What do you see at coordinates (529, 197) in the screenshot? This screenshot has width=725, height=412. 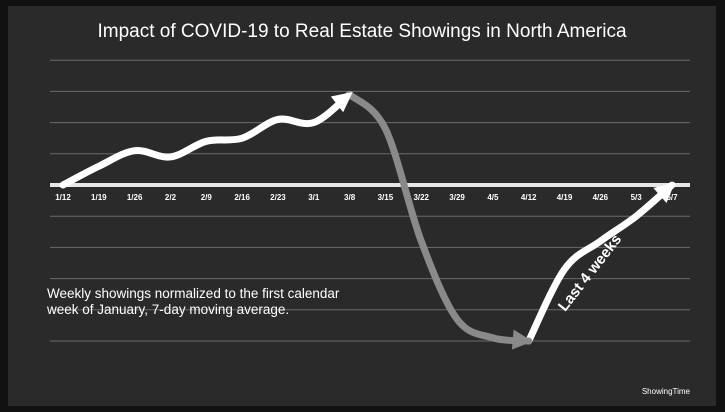 I see `x-tick-label: 4/12` at bounding box center [529, 197].